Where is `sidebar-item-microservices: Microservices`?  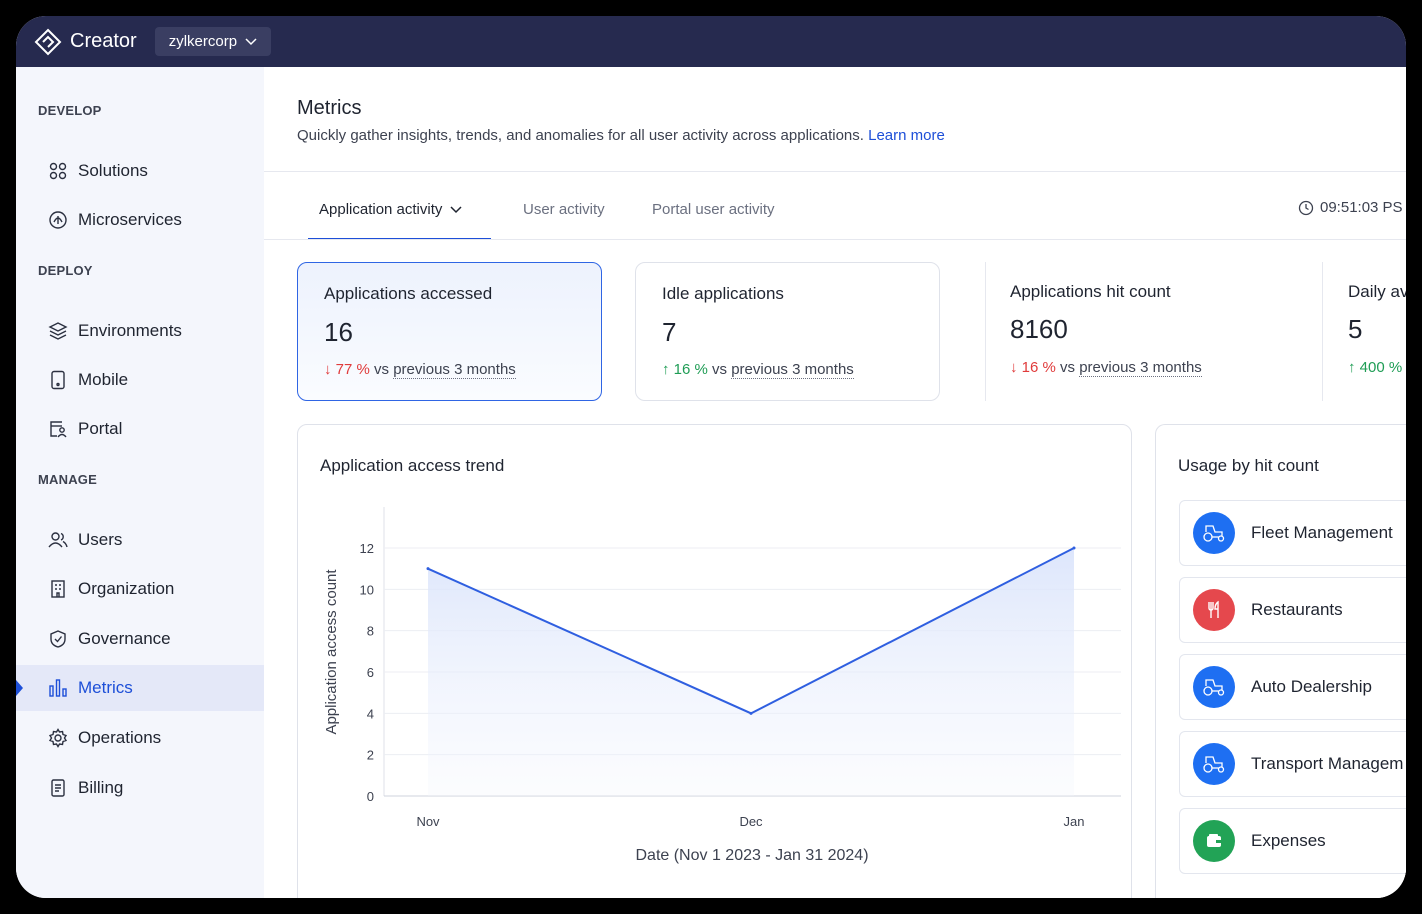
sidebar-item-microservices: Microservices is located at coordinates (140, 220).